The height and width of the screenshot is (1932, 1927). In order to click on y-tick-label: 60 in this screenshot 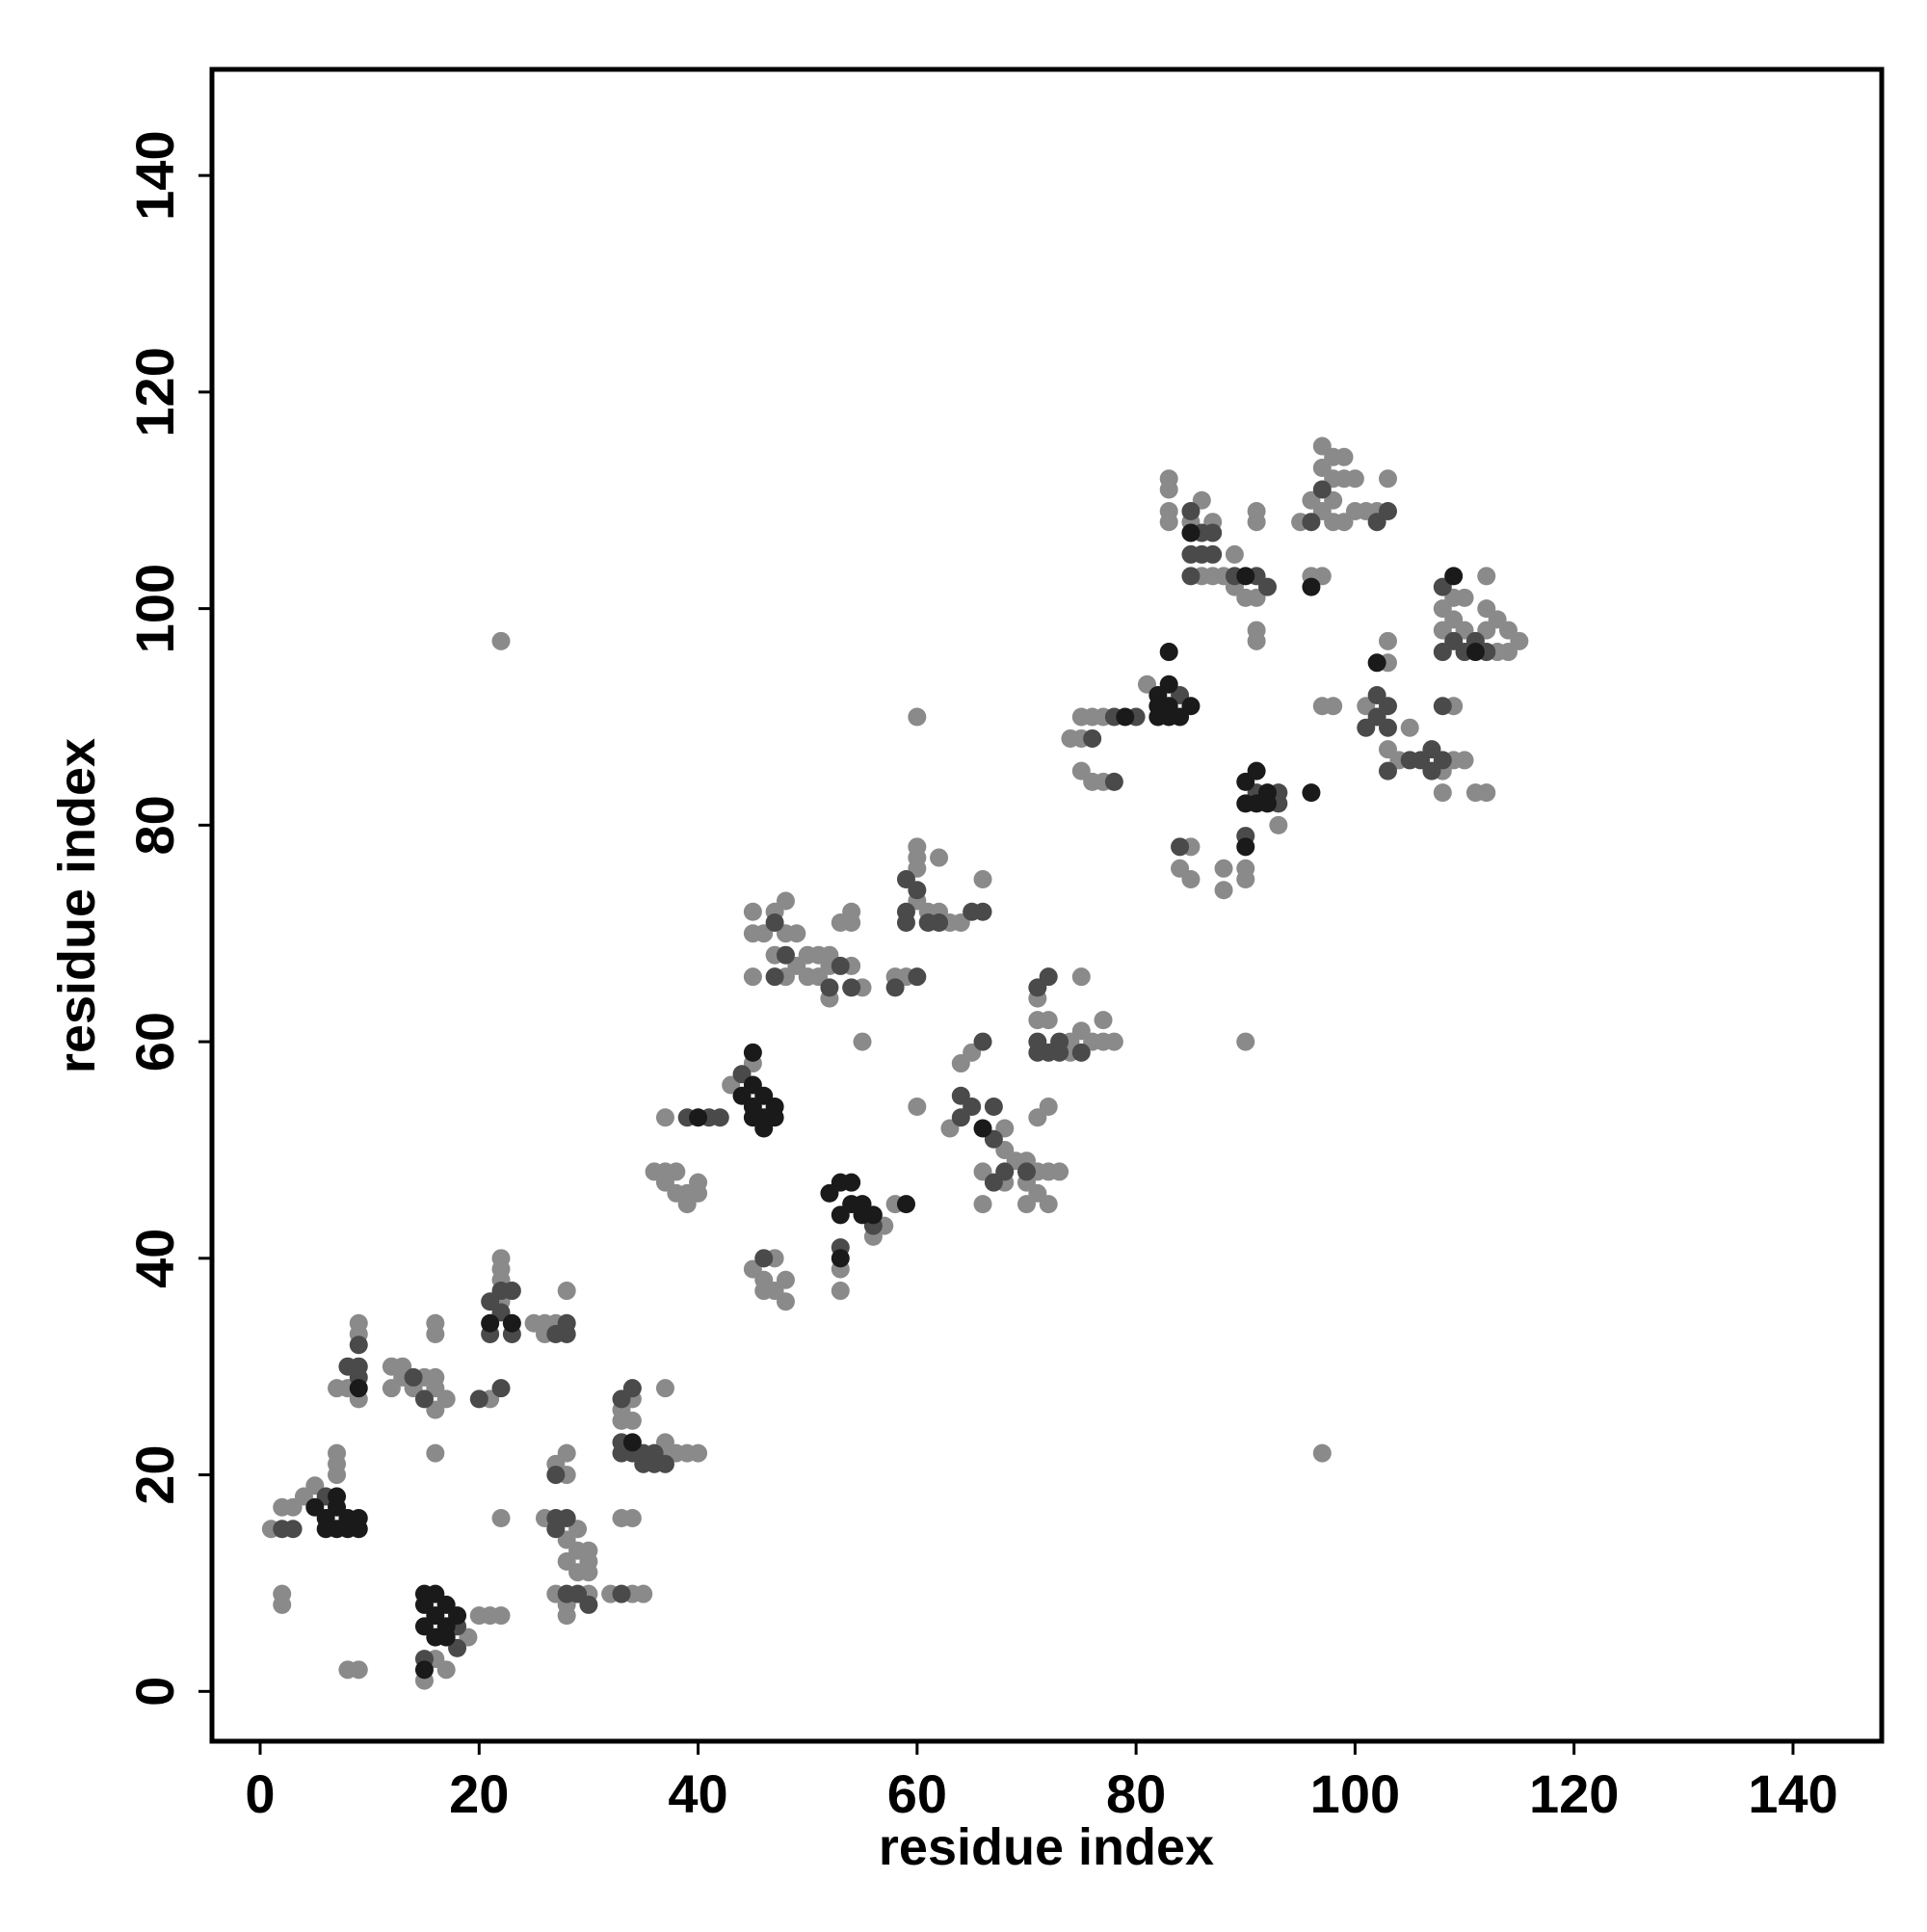, I will do `click(154, 1042)`.